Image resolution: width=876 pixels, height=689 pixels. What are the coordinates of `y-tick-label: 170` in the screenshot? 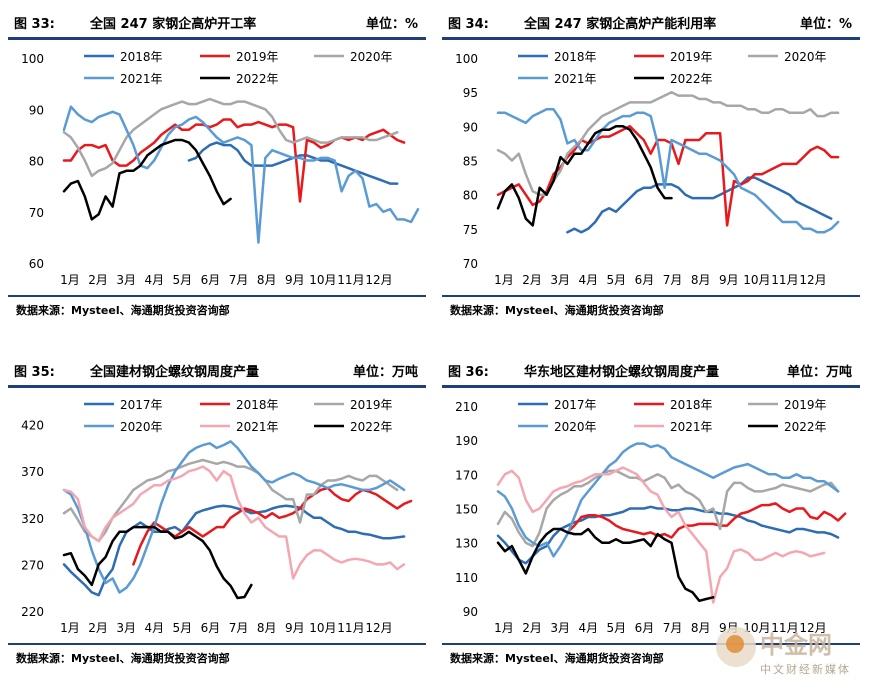 It's located at (466, 475).